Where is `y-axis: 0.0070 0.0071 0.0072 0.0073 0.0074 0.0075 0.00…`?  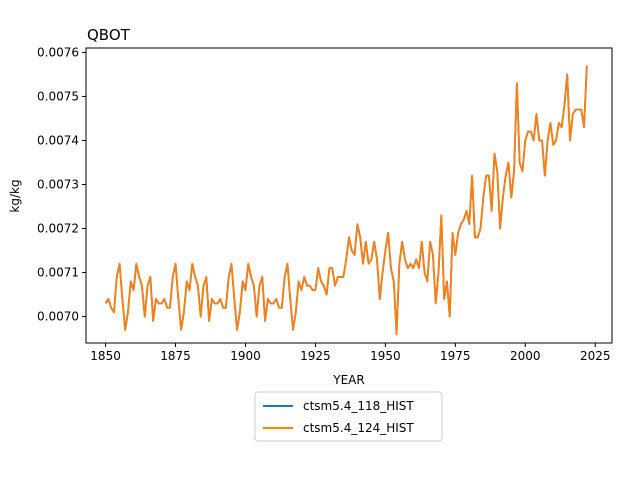 y-axis: 0.0070 0.0071 0.0072 0.0073 0.0074 0.0075 0.00… is located at coordinates (61, 184).